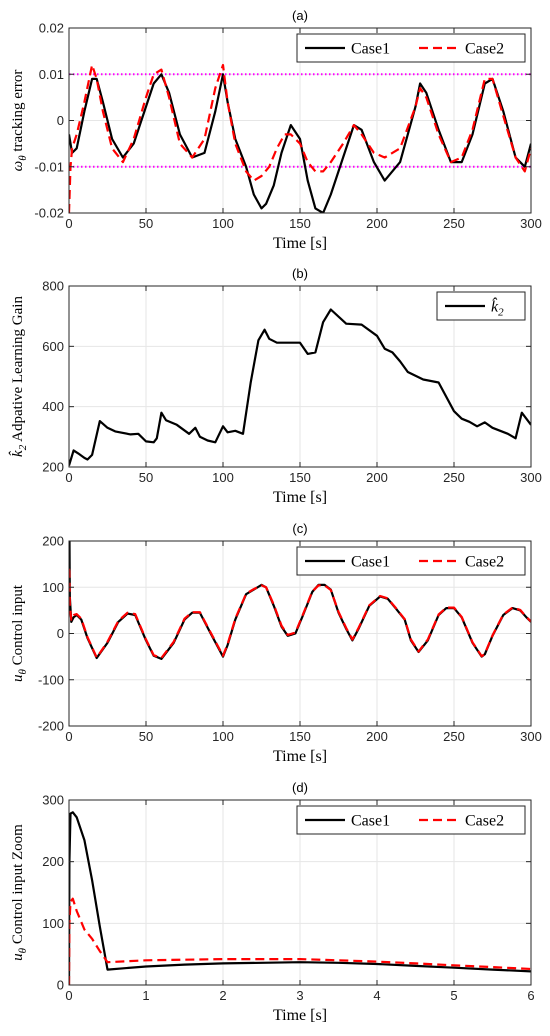  What do you see at coordinates (19, 121) in the screenshot?
I see `y-axis-label: ωθ tracking error` at bounding box center [19, 121].